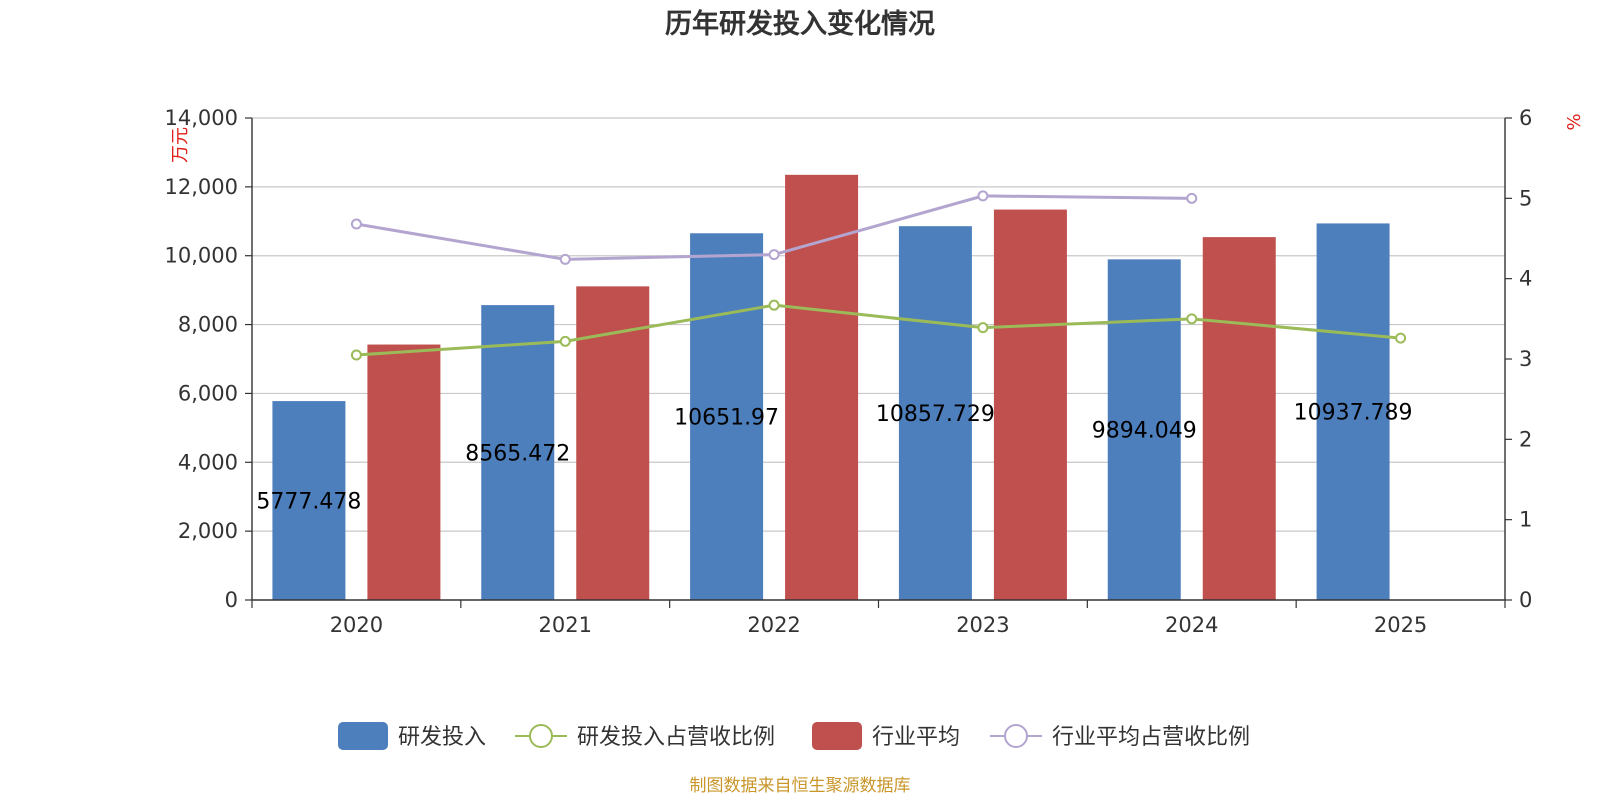  What do you see at coordinates (878, 275) in the screenshot?
I see `lines` at bounding box center [878, 275].